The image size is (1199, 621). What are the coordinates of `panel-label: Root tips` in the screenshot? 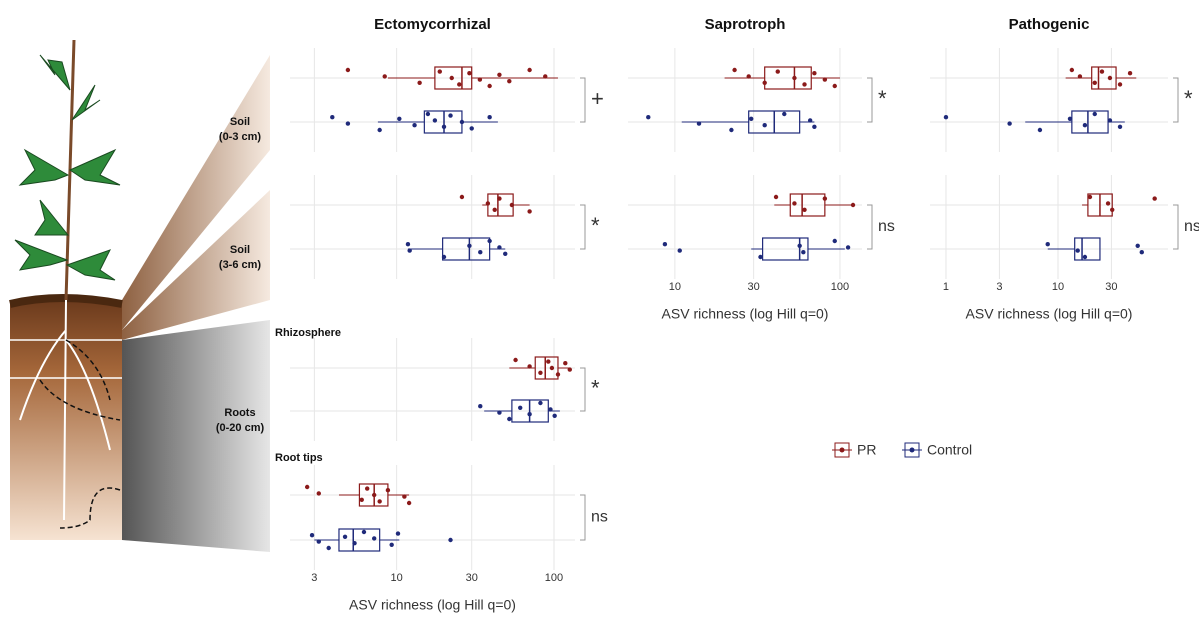 It's located at (299, 458).